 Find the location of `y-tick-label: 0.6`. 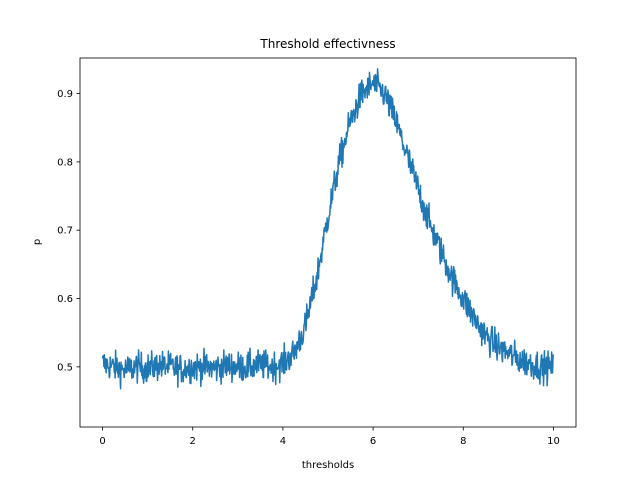

y-tick-label: 0.6 is located at coordinates (65, 299).